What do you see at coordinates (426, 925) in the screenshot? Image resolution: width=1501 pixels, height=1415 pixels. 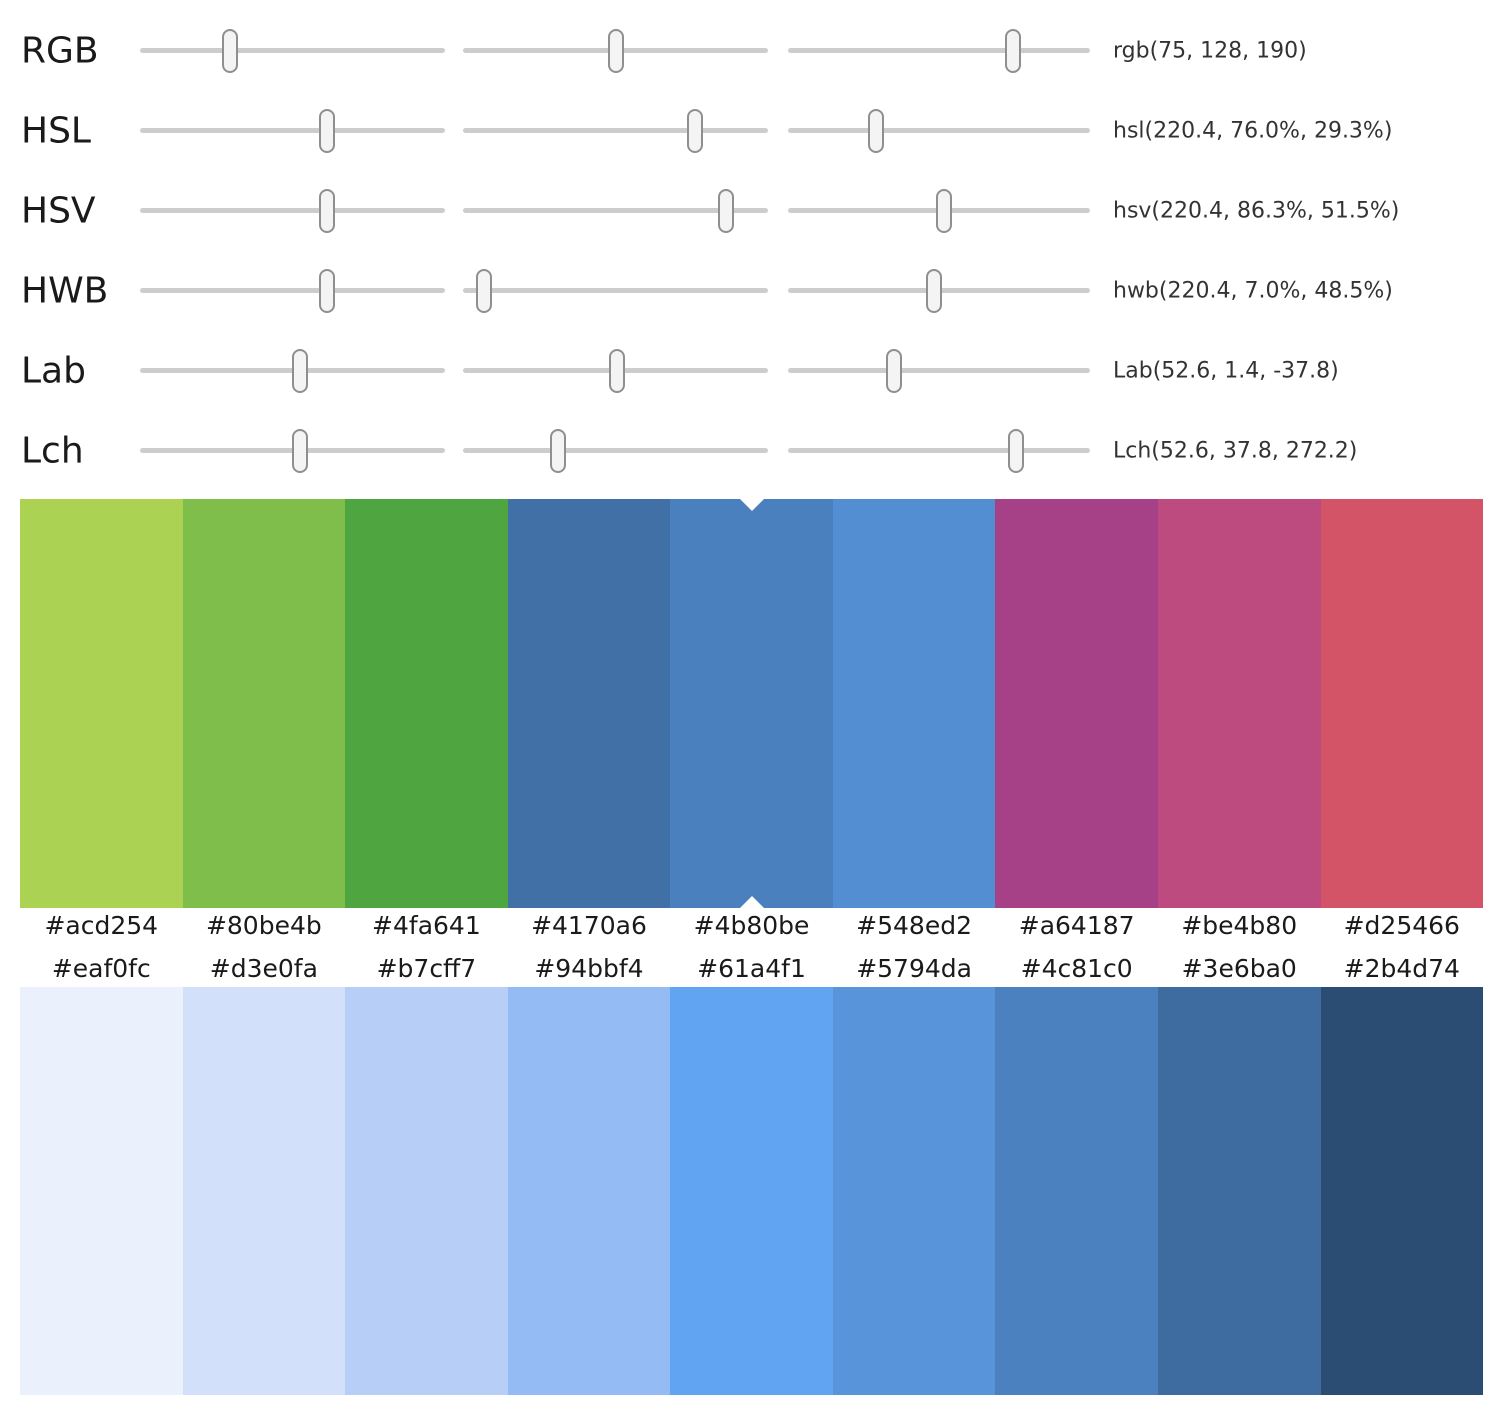 I see `palette-hex-label: #4fa641` at bounding box center [426, 925].